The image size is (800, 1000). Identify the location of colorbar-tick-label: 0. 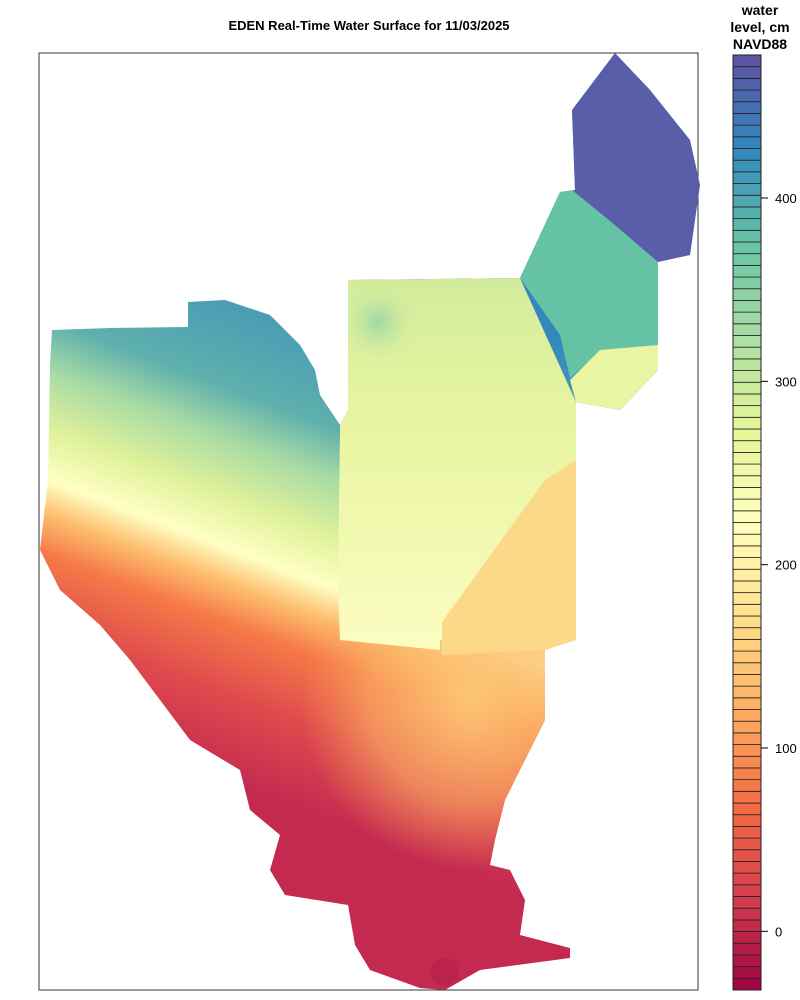
(778, 931).